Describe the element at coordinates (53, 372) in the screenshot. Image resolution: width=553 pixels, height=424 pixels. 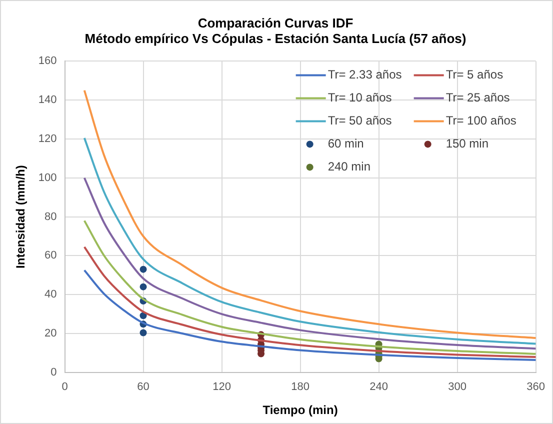
I see `y-tick-label: 0` at that location.